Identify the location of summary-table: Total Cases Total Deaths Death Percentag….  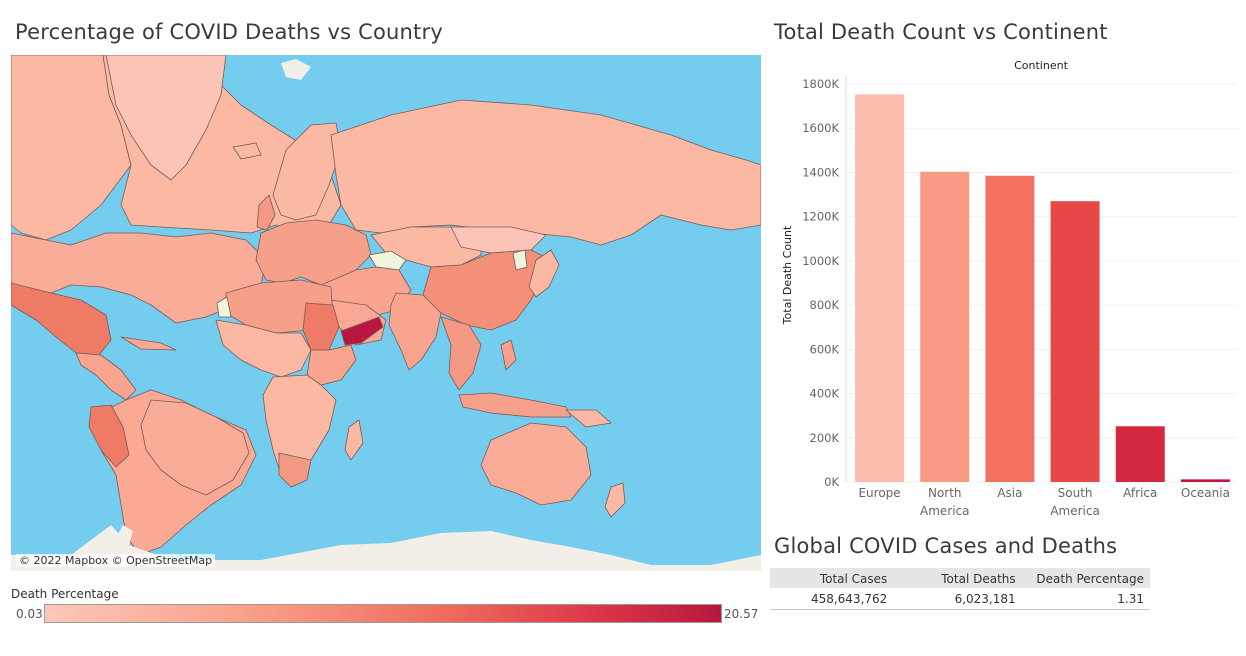
(960, 589).